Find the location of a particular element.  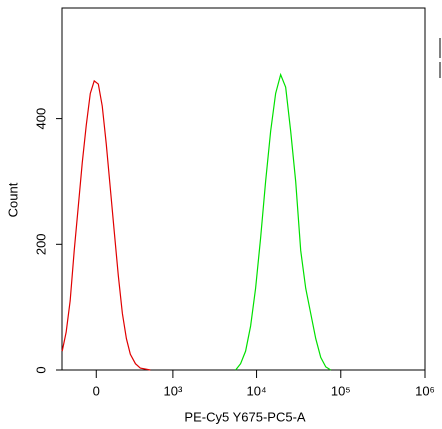

y-tick-label: 0 is located at coordinates (40, 369).